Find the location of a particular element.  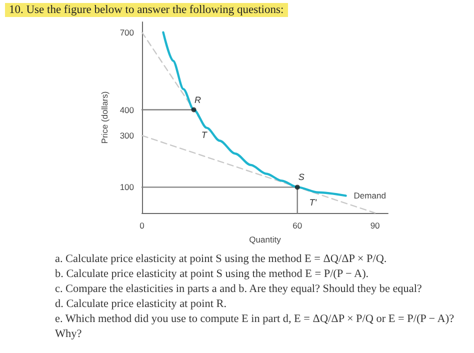

annotation: R is located at coordinates (198, 99).